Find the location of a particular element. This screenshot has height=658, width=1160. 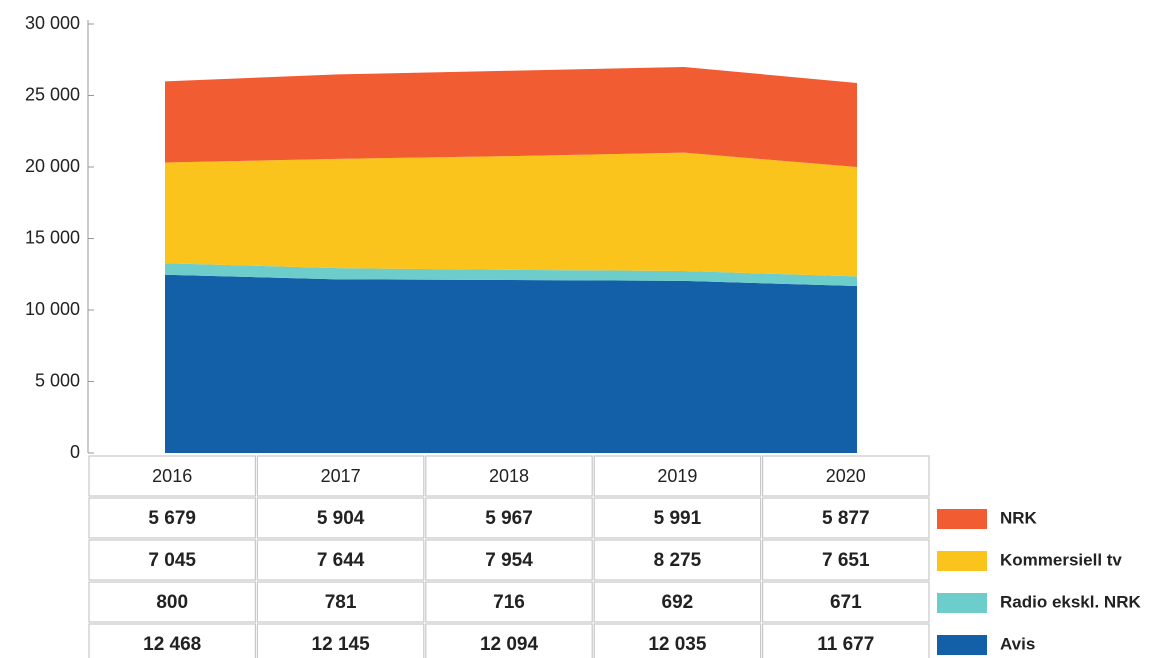

table-value: 781 is located at coordinates (341, 602).